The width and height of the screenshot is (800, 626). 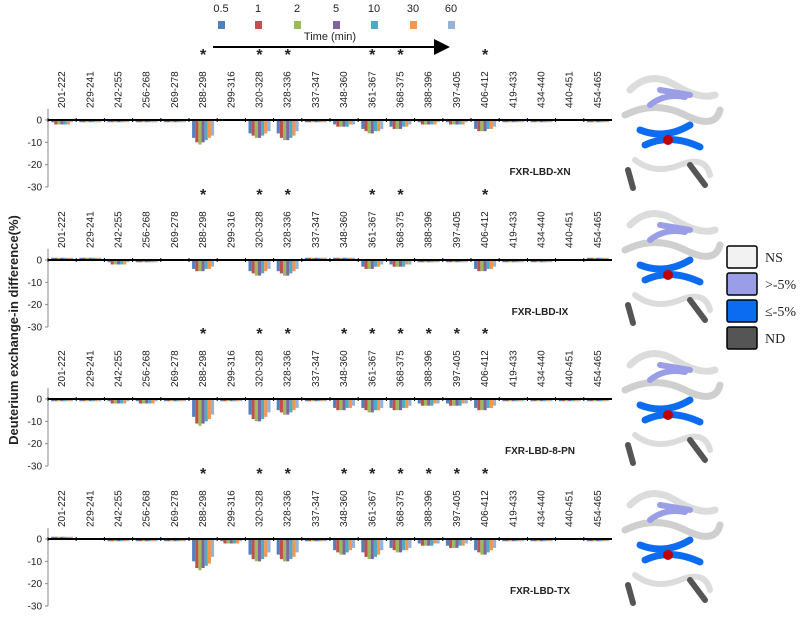 What do you see at coordinates (62, 229) in the screenshot?
I see `x-tick-label: 201-222` at bounding box center [62, 229].